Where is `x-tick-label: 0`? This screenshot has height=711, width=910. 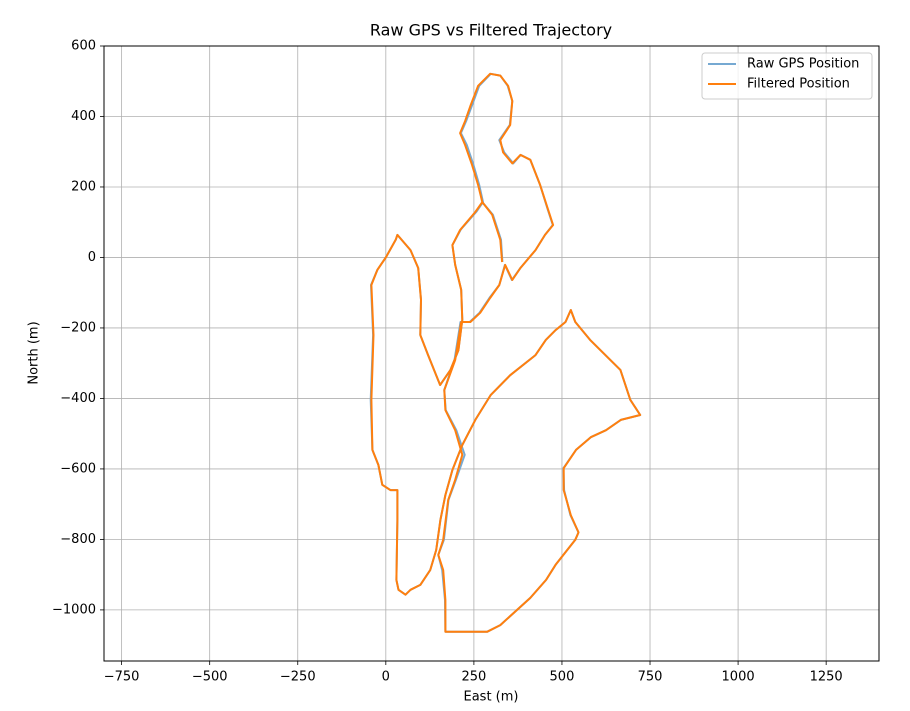
x-tick-label: 0 is located at coordinates (386, 677).